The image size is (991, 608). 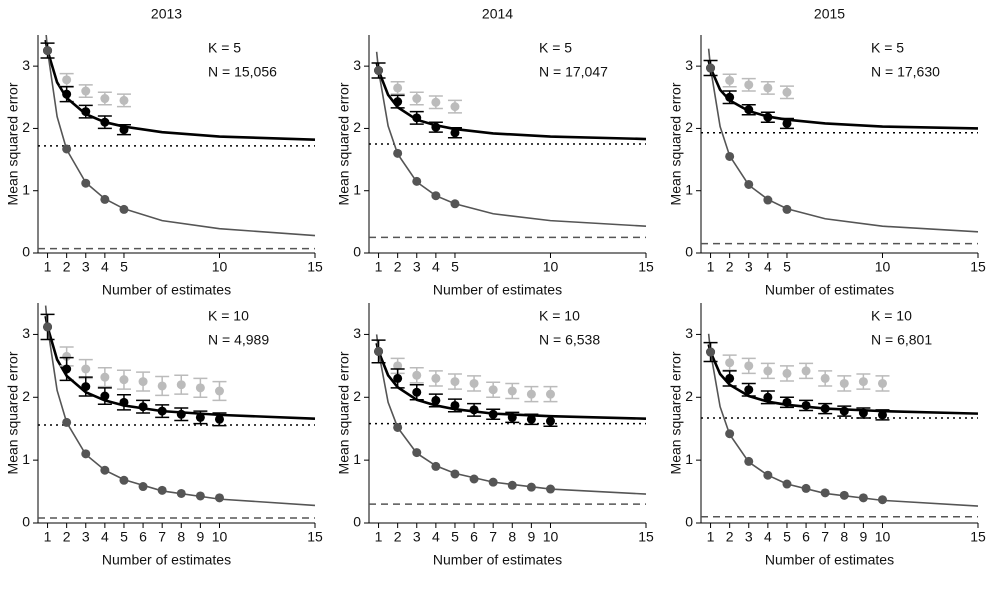 I want to click on fit-curve, so click(x=511, y=414).